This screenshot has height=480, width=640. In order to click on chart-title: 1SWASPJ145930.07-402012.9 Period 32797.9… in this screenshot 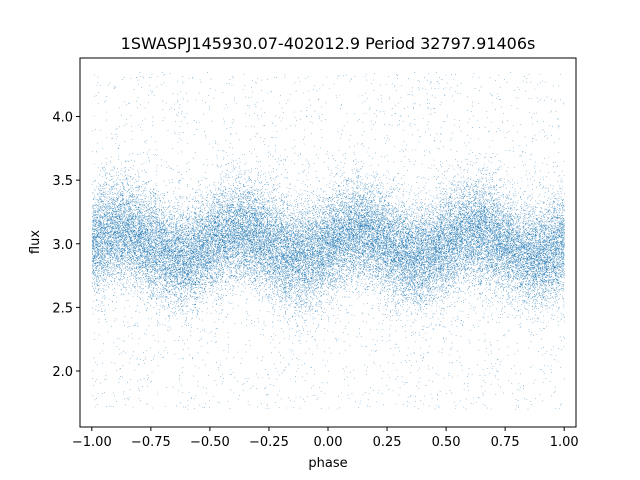, I will do `click(328, 43)`.